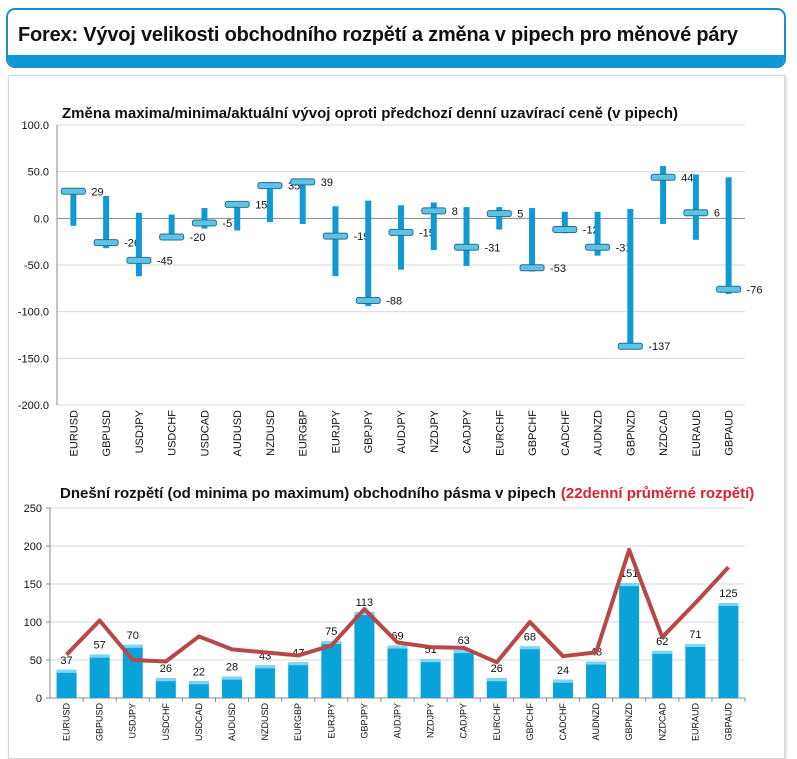  I want to click on data-label: 28, so click(232, 668).